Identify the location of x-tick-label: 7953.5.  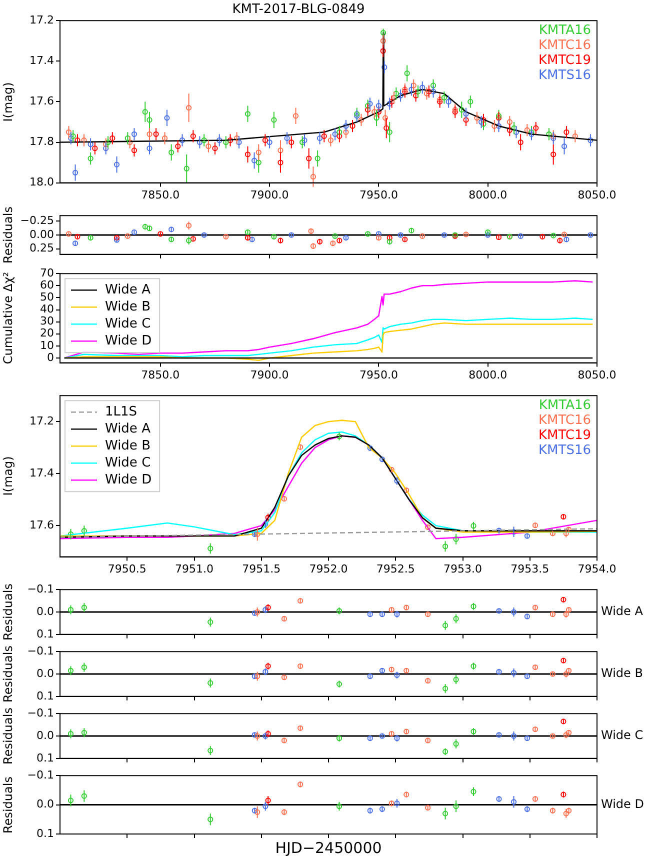
(530, 569).